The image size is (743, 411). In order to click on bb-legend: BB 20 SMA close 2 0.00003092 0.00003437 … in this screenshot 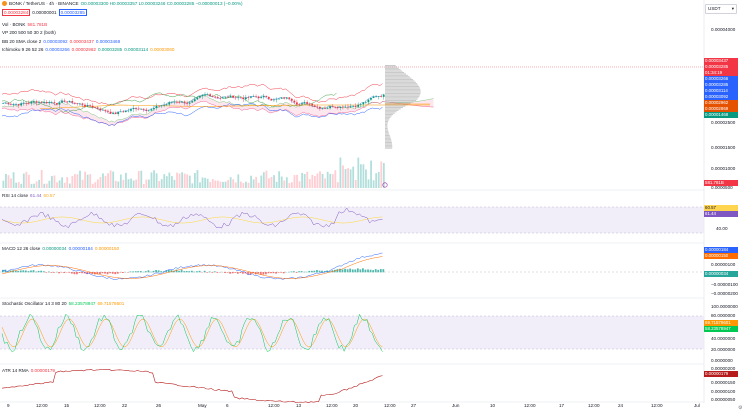, I will do `click(61, 41)`.